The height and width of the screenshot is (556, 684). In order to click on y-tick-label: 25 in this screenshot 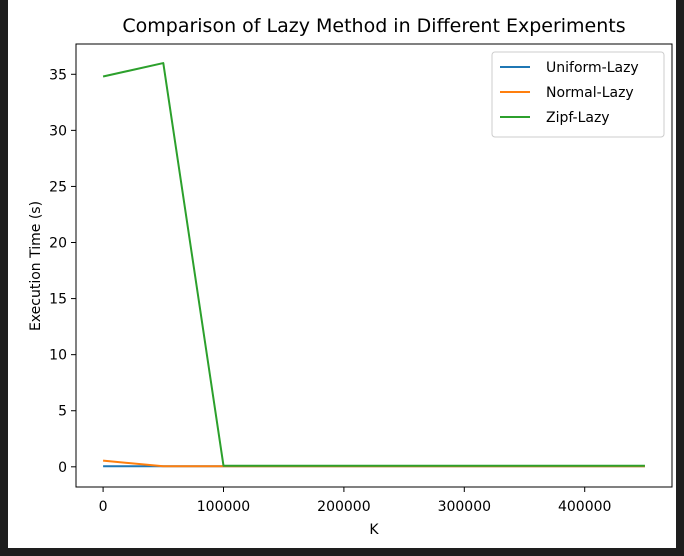, I will do `click(58, 187)`.